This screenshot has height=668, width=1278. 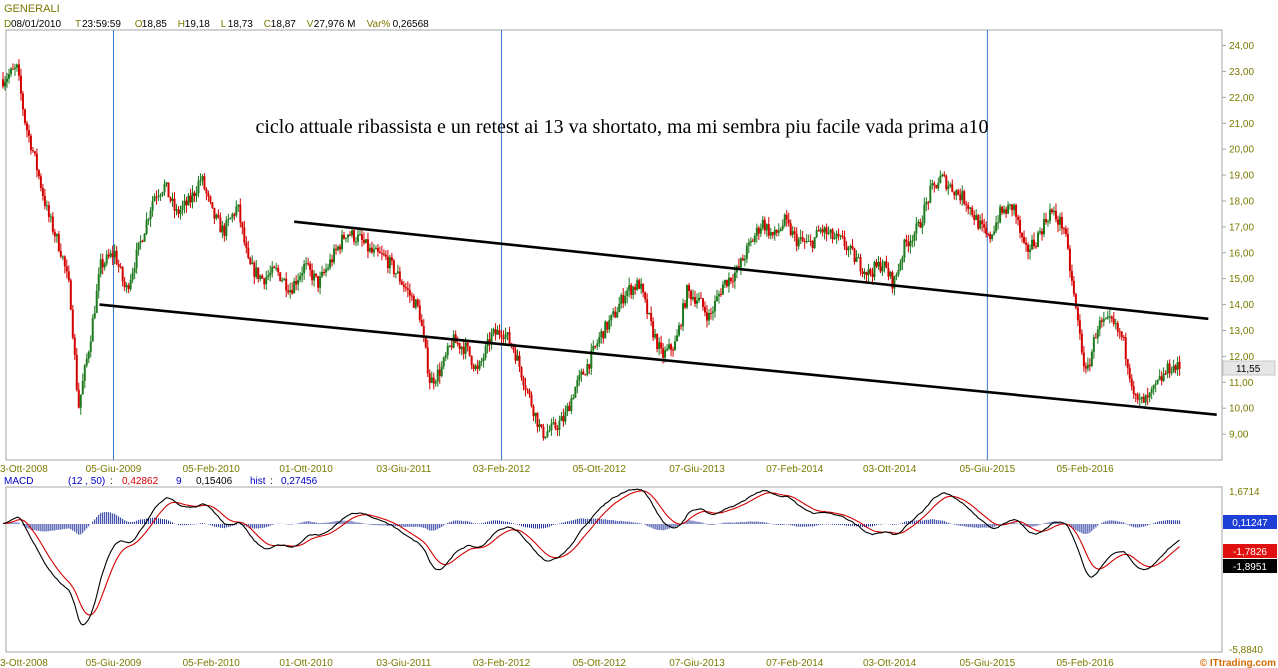 I want to click on macd-hist-colon: :, so click(x=271, y=481).